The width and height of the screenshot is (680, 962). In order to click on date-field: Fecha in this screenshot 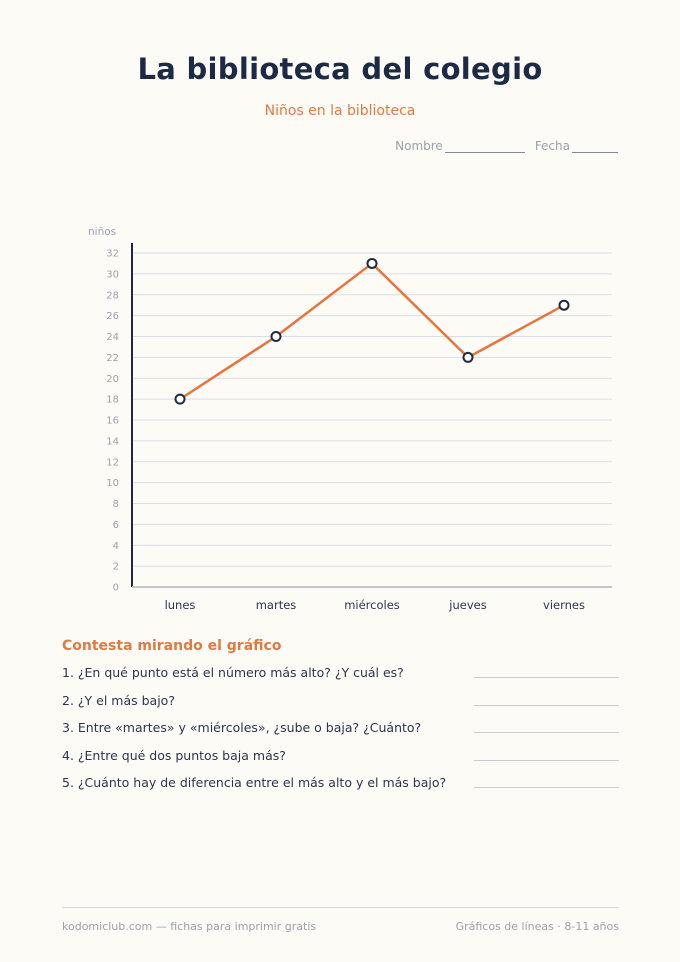, I will do `click(576, 146)`.